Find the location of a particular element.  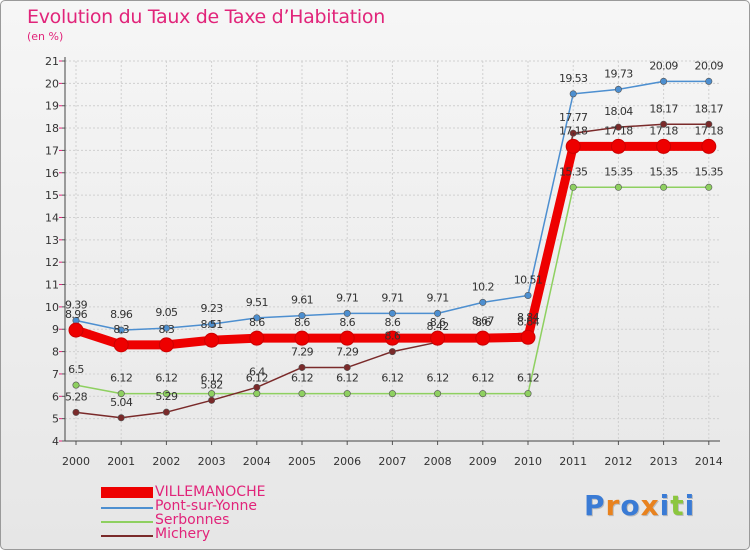

y-tick-label: 7 is located at coordinates (55, 374).